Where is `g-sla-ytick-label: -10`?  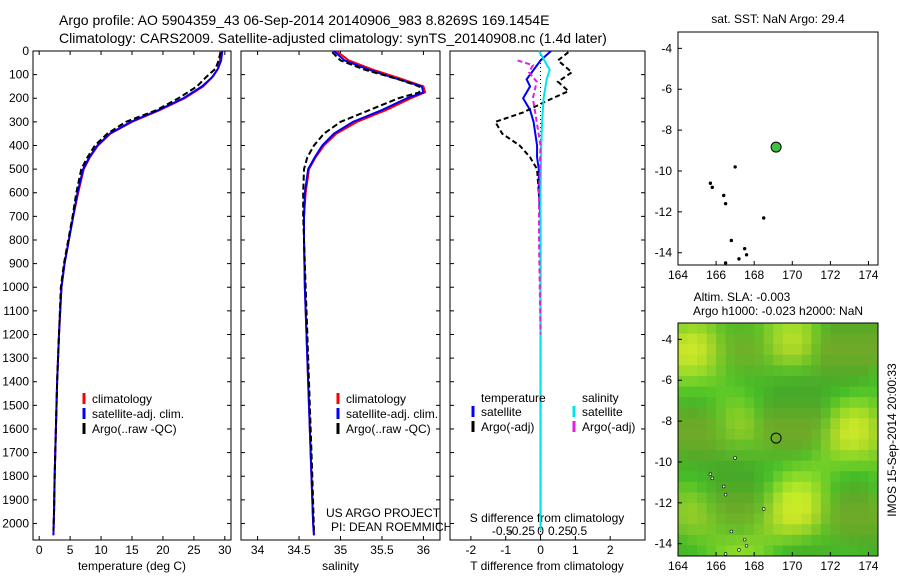 g-sla-ytick-label: -10 is located at coordinates (664, 462).